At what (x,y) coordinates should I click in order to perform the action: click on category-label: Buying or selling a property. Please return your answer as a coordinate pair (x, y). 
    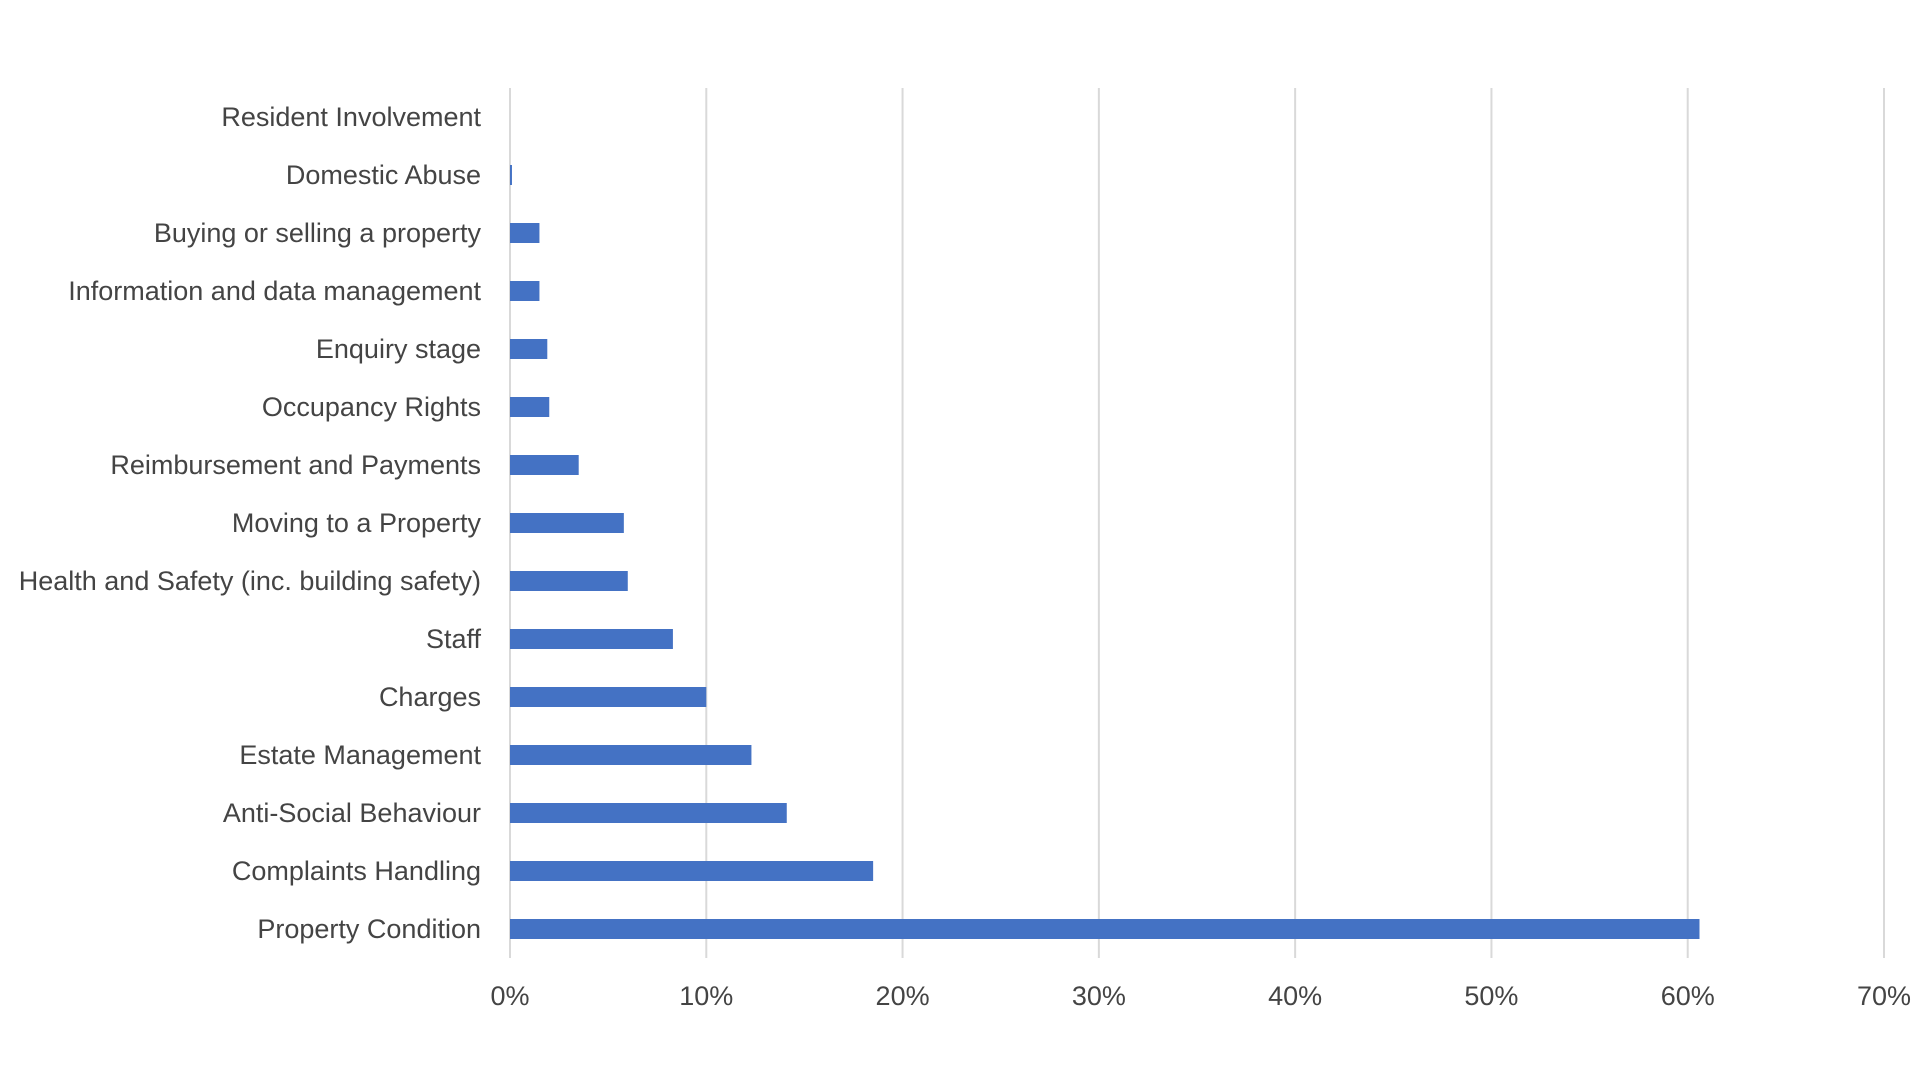
    Looking at the image, I should click on (318, 233).